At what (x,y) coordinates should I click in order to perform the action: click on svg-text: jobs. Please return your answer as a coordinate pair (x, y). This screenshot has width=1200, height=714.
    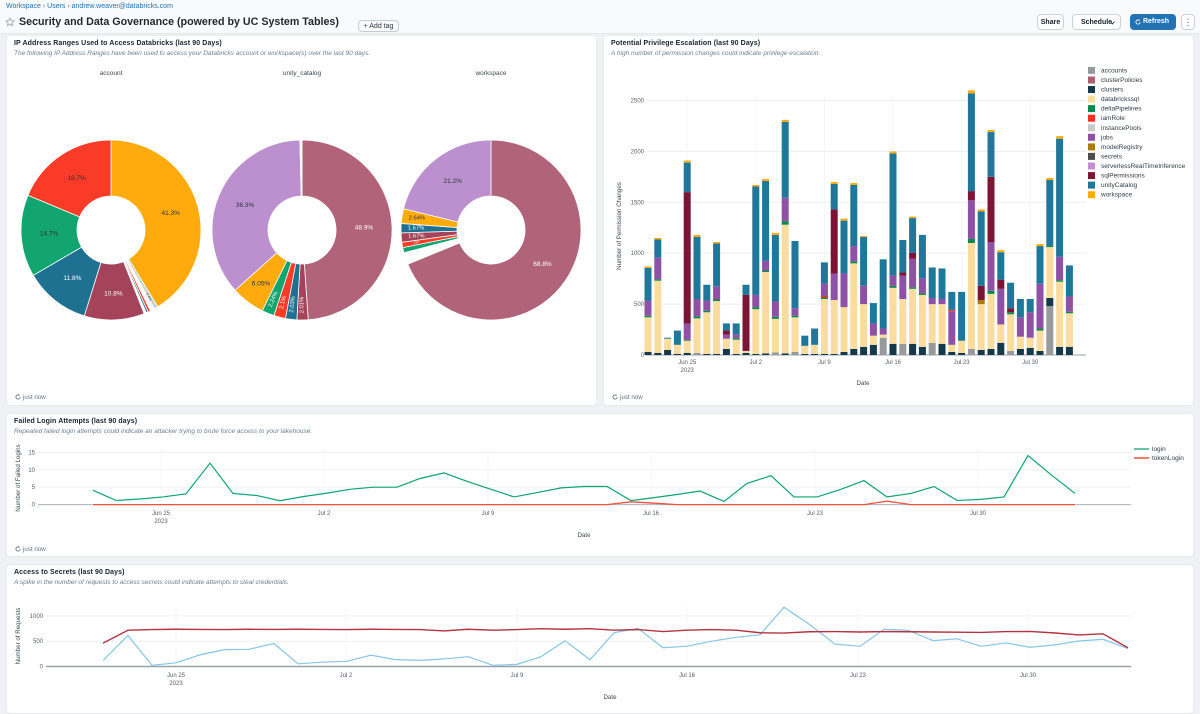
    Looking at the image, I should click on (1107, 137).